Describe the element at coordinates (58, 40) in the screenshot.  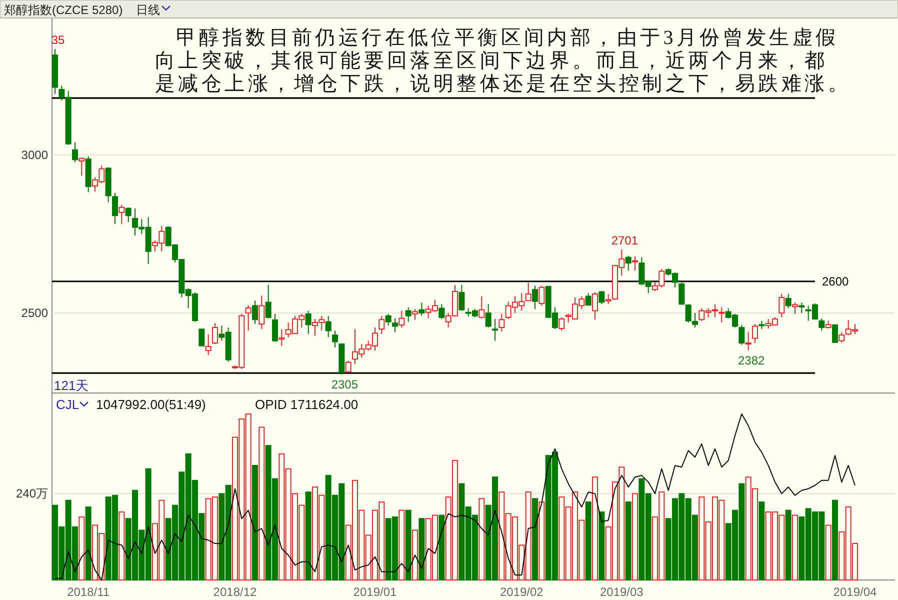
I see `annotation: 35` at that location.